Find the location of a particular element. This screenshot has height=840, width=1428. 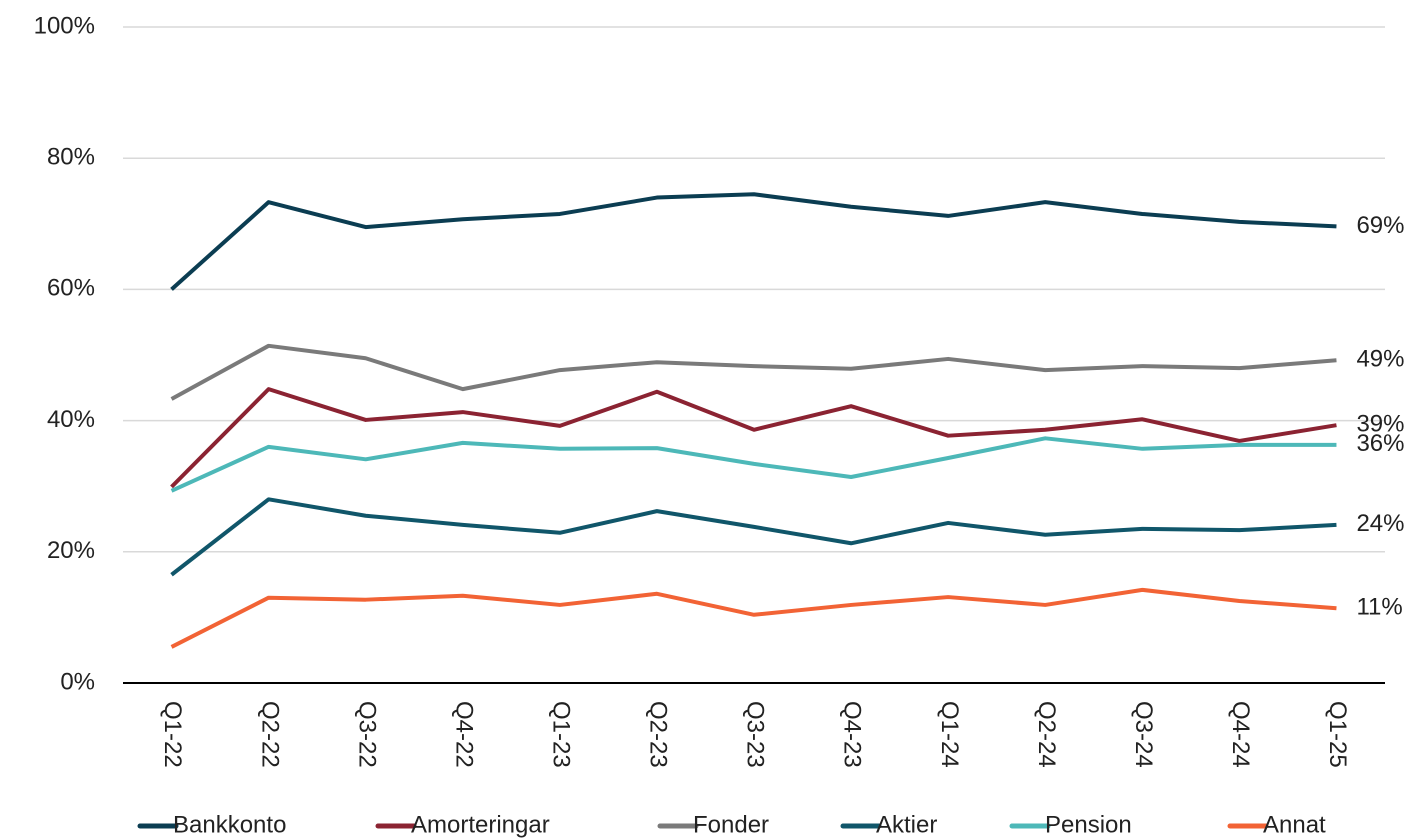

y-tick-label: 20% is located at coordinates (71, 550).